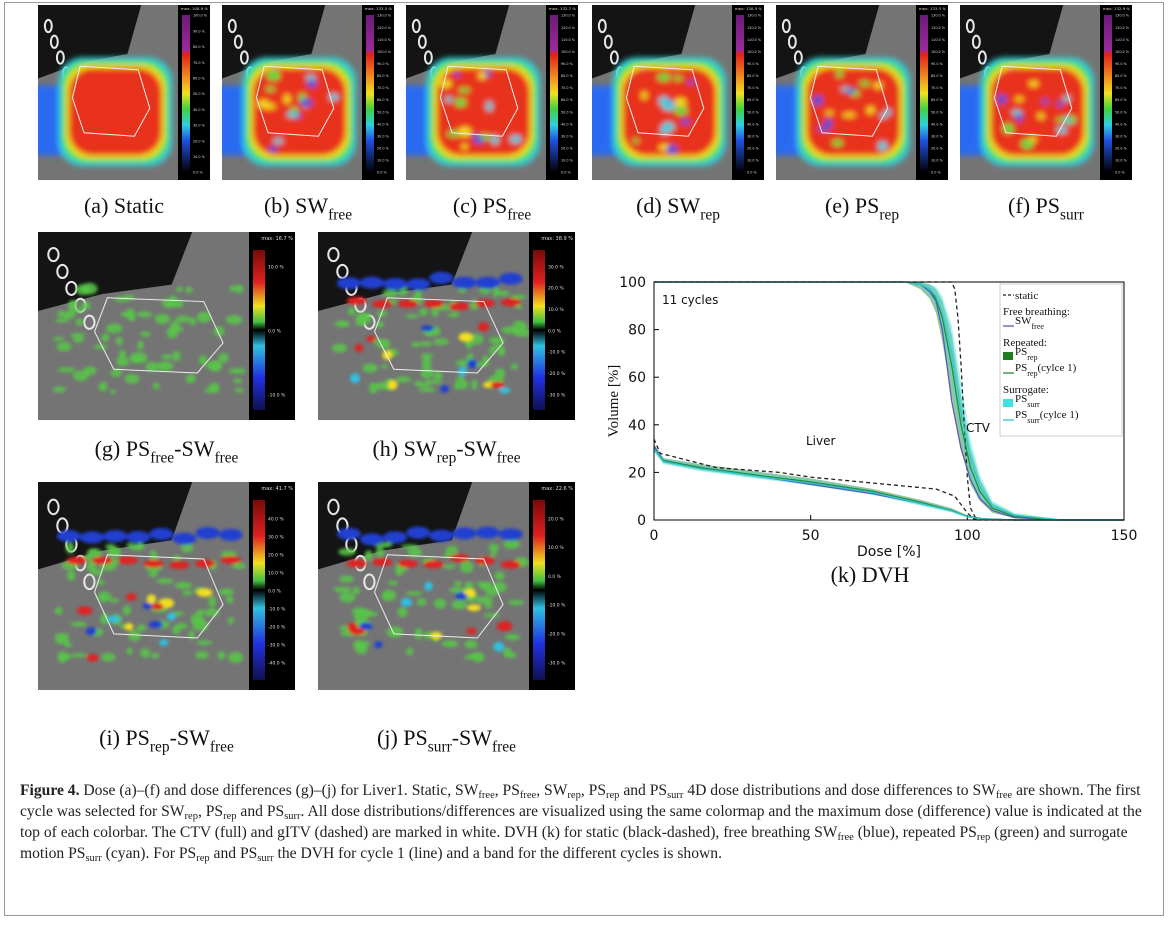  Describe the element at coordinates (507, 790) in the screenshot. I see `caption-text: , PS` at that location.